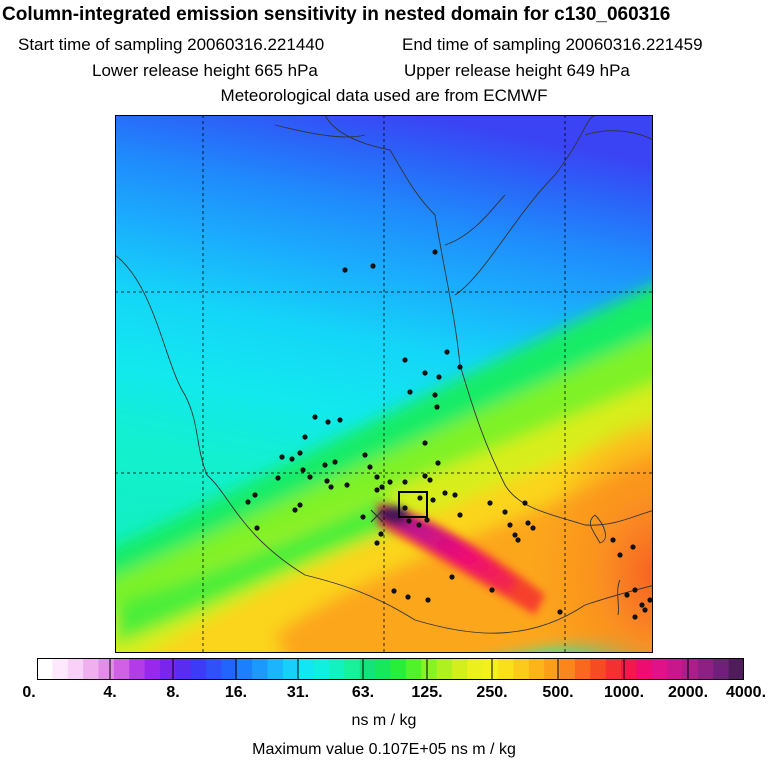  I want to click on colorbar-tick-label: 63., so click(363, 692).